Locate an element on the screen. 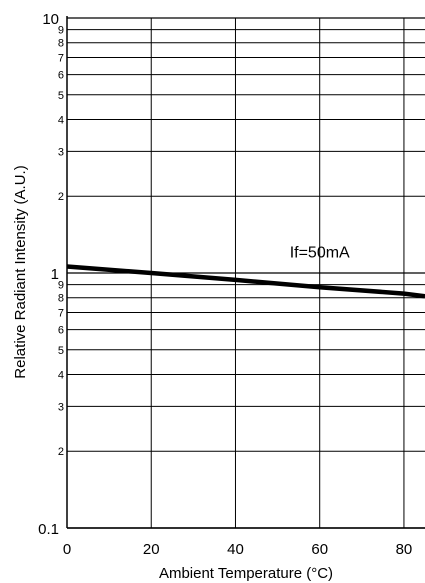 Image resolution: width=425 pixels, height=583 pixels. x-tick-label: 20 is located at coordinates (151, 549).